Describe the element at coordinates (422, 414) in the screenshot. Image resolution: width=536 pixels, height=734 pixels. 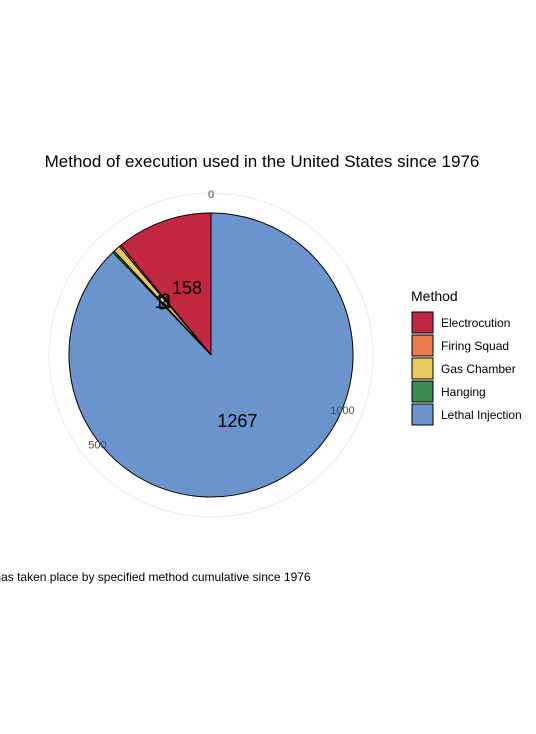
I see `legend-swatch-lethal-injection` at that location.